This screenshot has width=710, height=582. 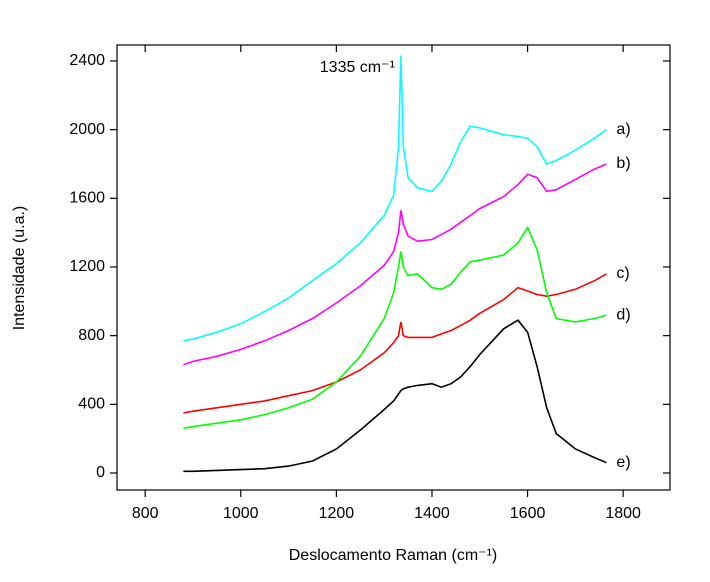 What do you see at coordinates (357, 67) in the screenshot?
I see `peak-annotation: 1335 cm⁻¹` at bounding box center [357, 67].